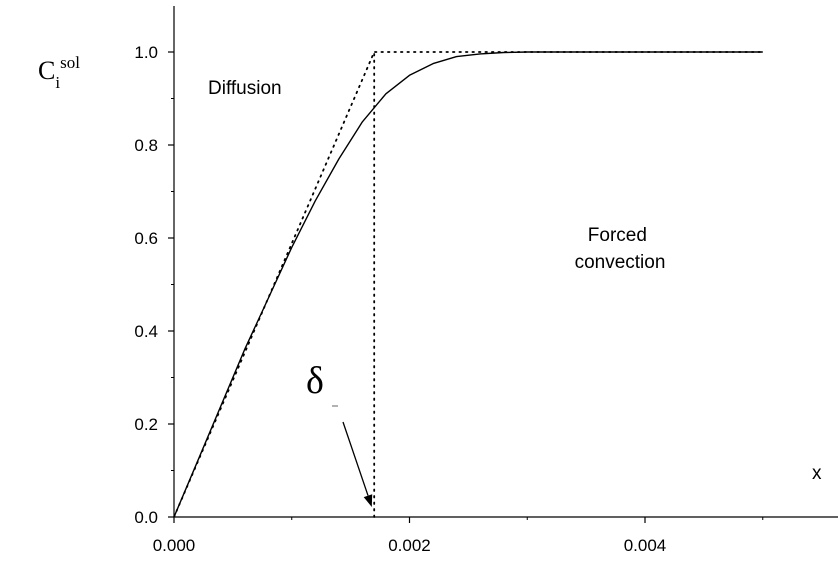 This screenshot has height=562, width=838. Describe the element at coordinates (146, 331) in the screenshot. I see `y-tick-label: 0.4` at that location.